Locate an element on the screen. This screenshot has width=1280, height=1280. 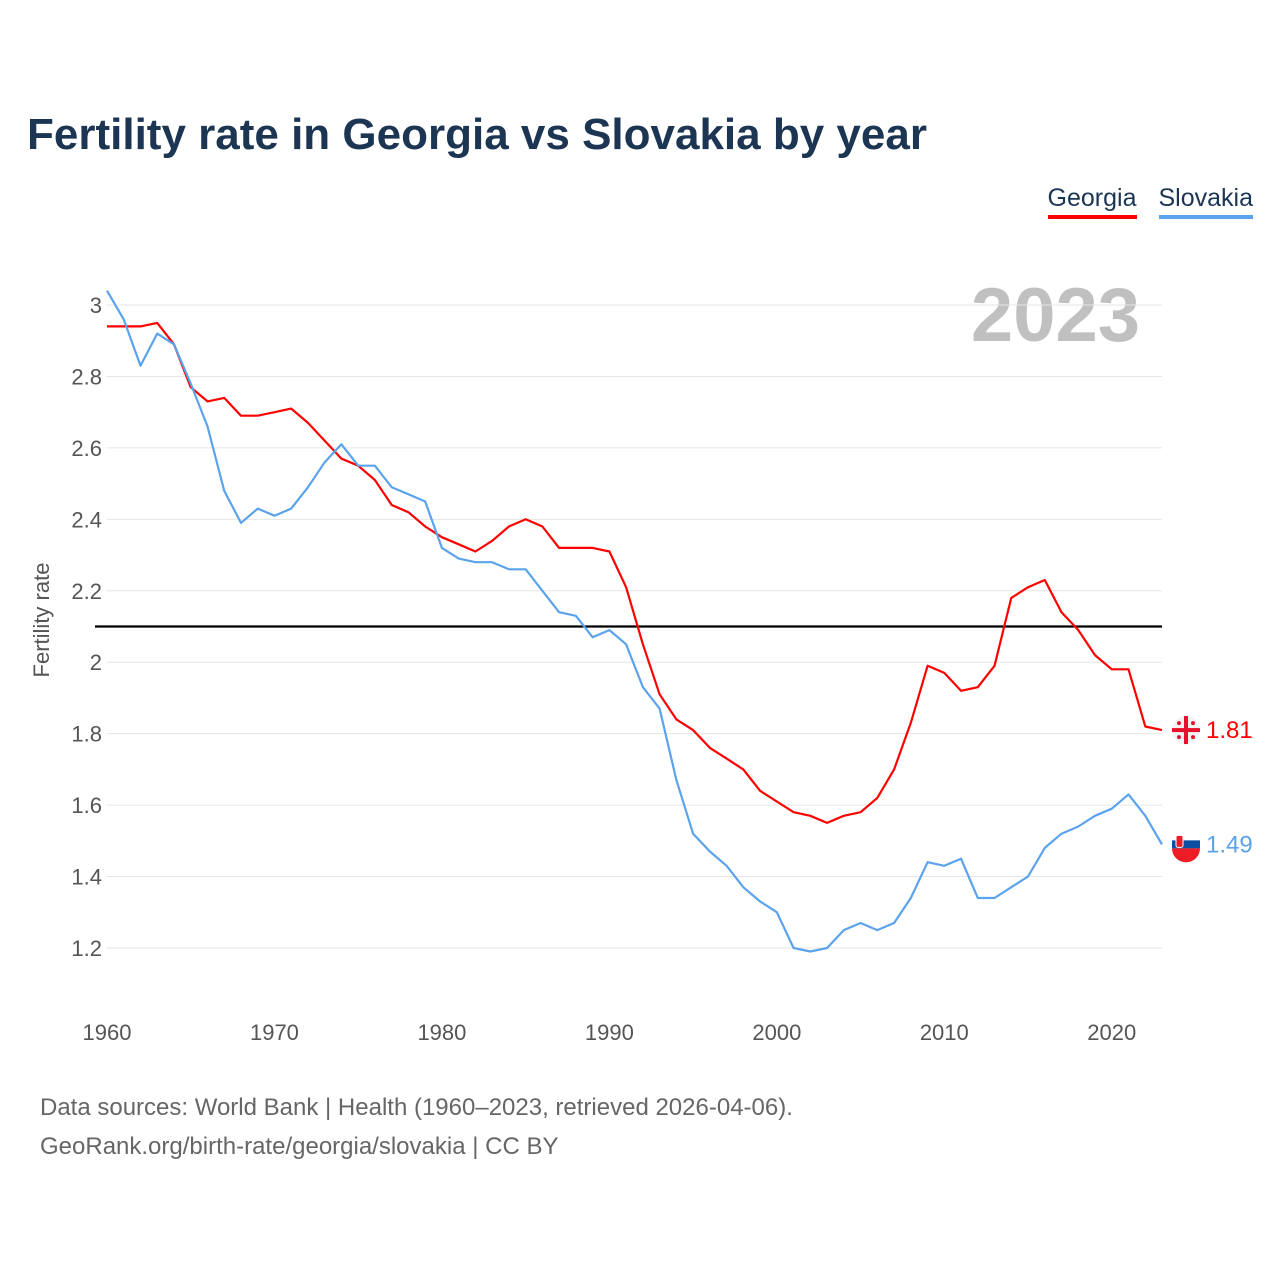
y-tick-label: 2.6 is located at coordinates (86, 448).